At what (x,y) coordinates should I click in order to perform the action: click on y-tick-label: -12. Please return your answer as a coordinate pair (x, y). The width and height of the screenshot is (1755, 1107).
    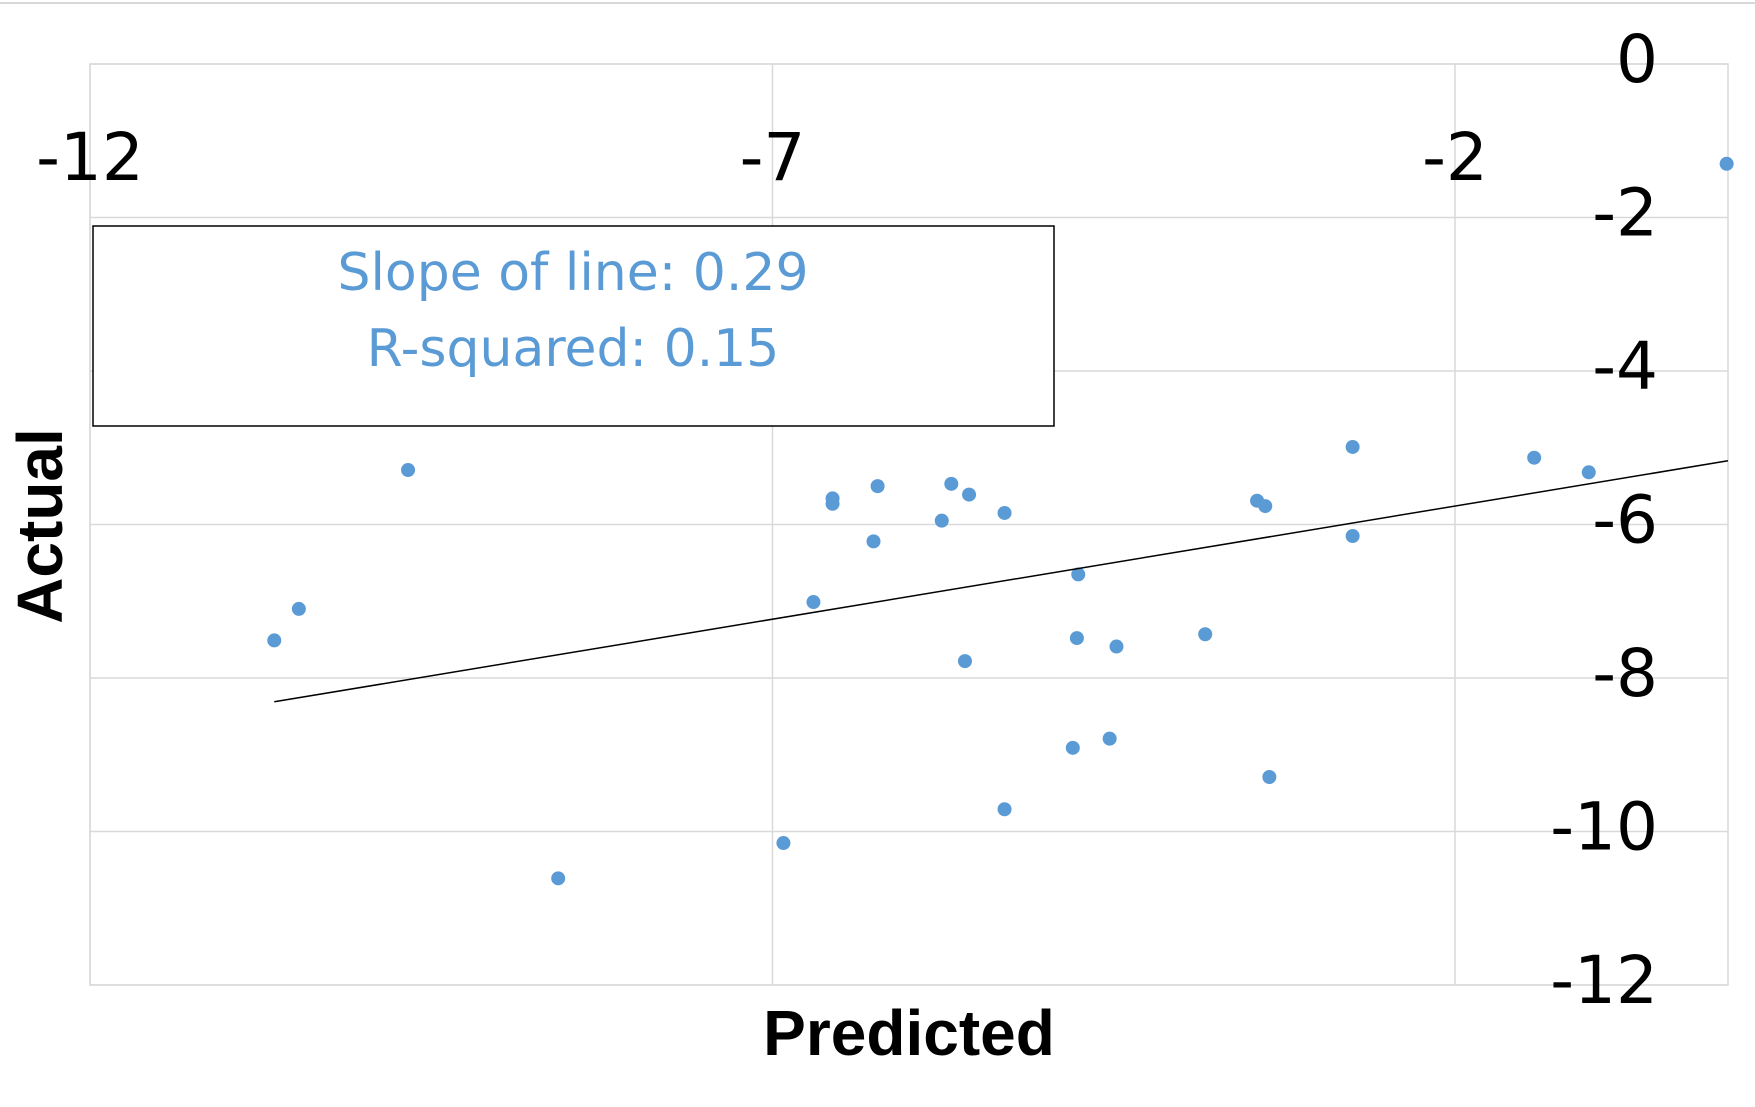
    Looking at the image, I should click on (1604, 980).